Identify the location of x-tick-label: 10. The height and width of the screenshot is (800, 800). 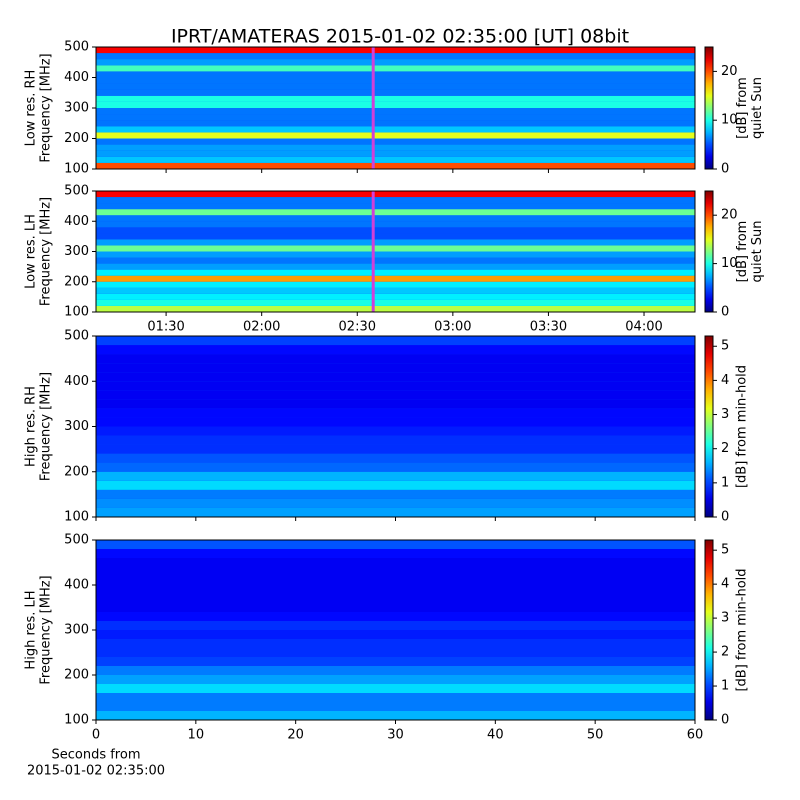
(196, 735).